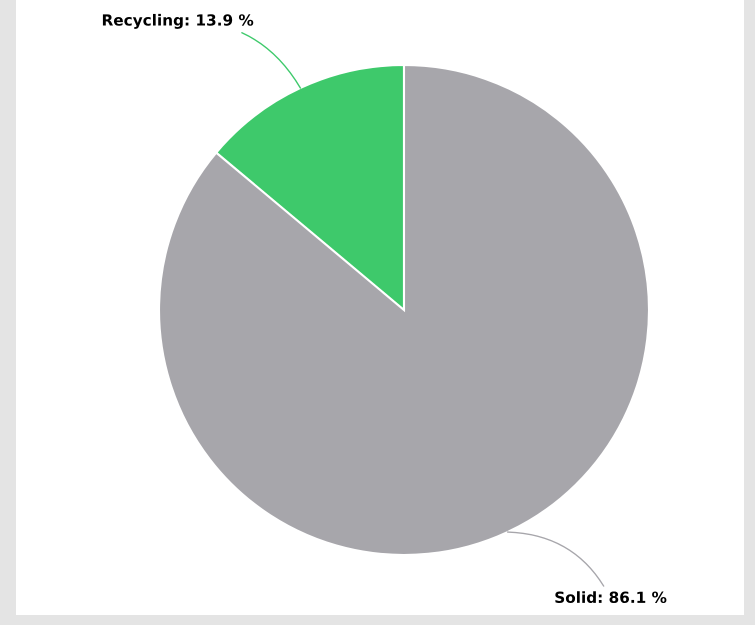 The height and width of the screenshot is (625, 755). I want to click on slice-label: Recycling: 13.9 %, so click(178, 21).